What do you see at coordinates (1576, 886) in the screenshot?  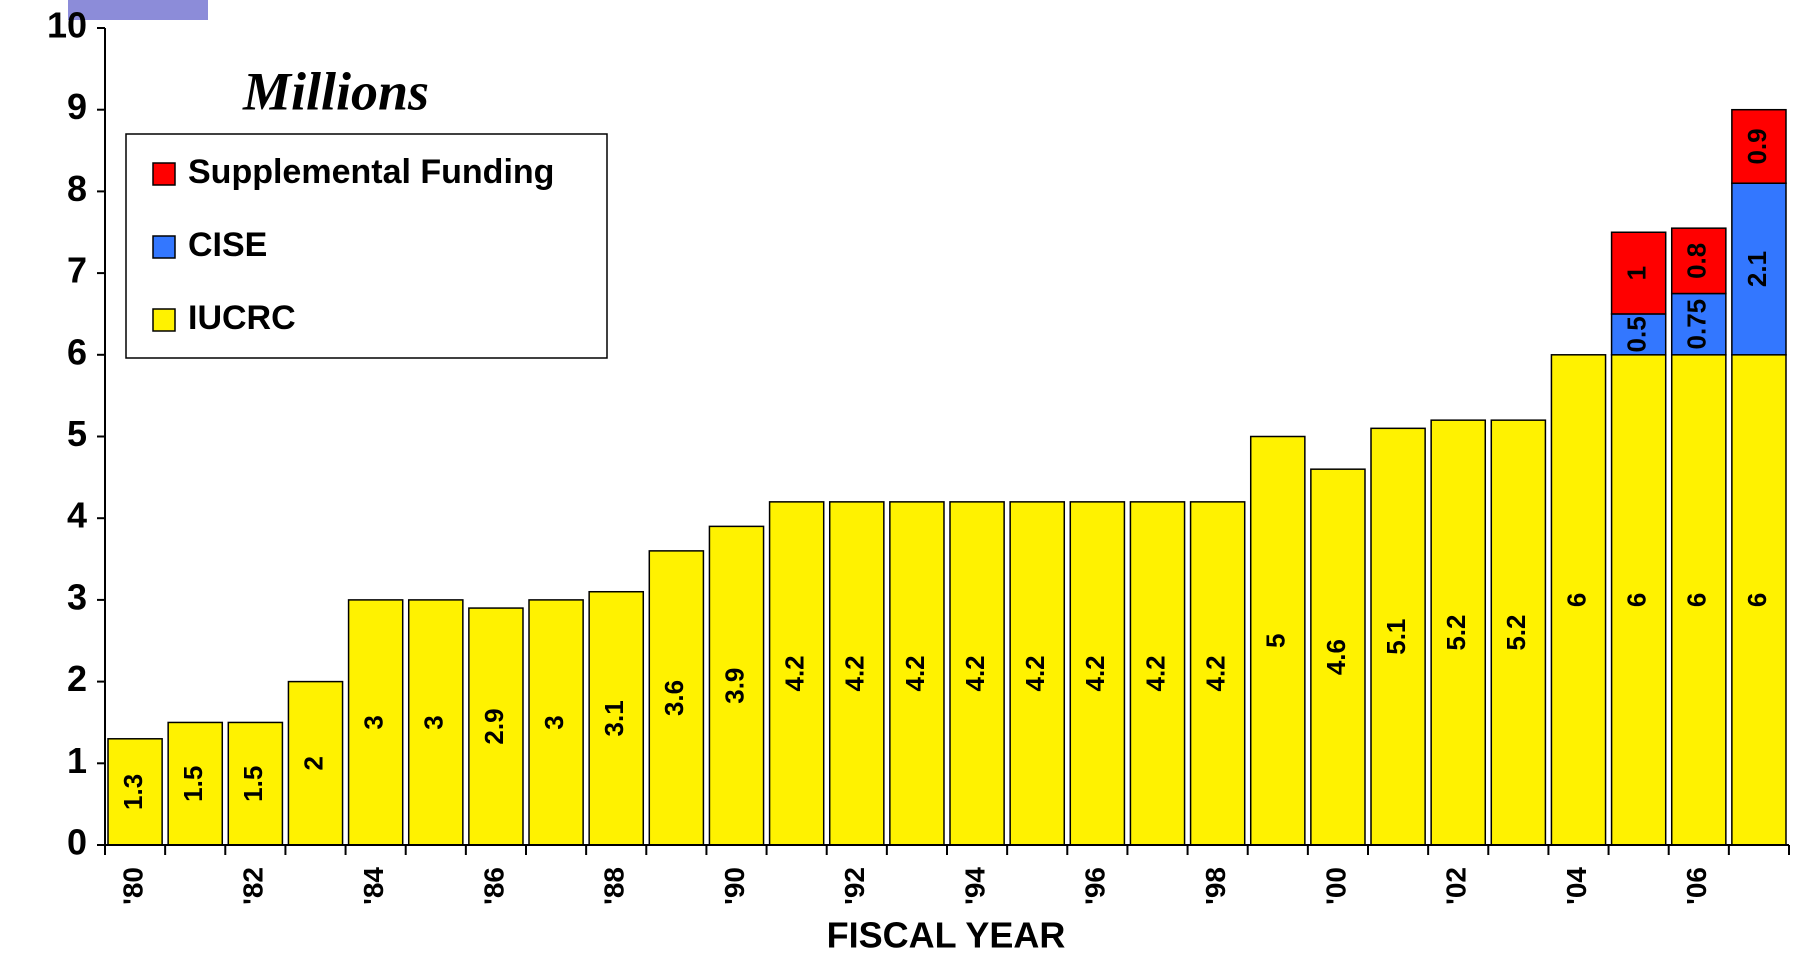 I see `x-tick-label: '04` at bounding box center [1576, 886].